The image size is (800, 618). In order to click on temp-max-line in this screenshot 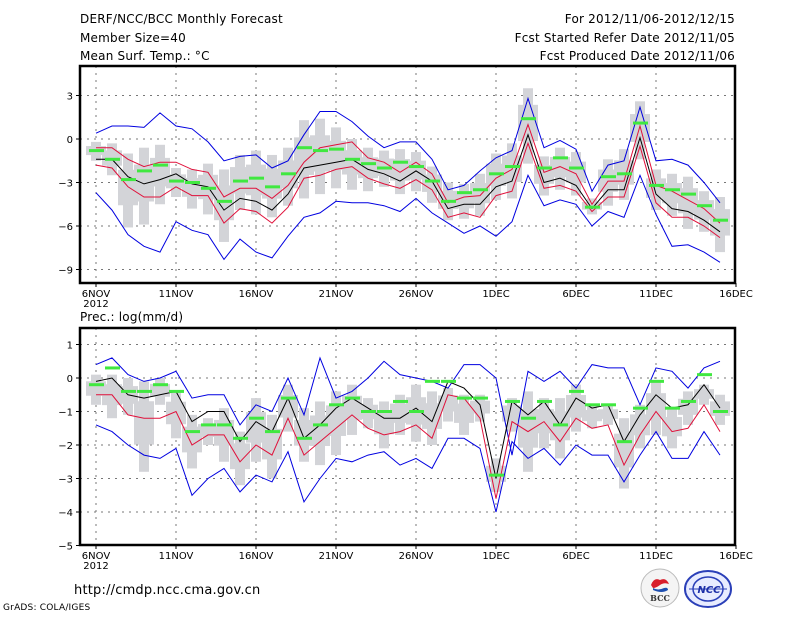, I will do `click(408, 150)`.